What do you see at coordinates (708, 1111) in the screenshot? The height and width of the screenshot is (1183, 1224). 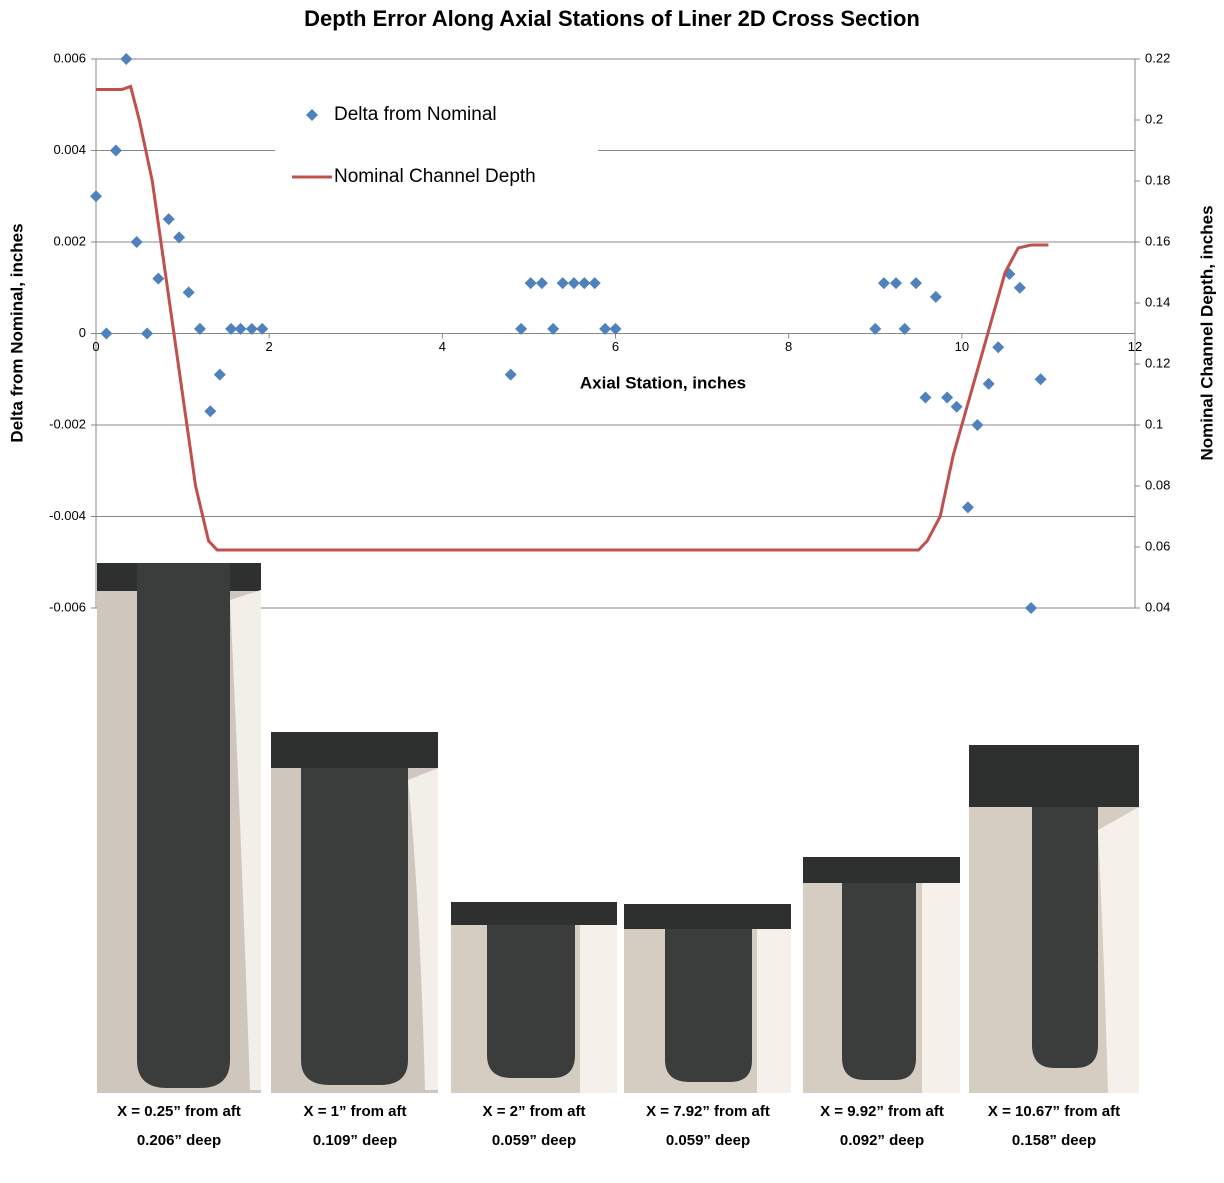 I see `photo-caption: X = 7.92” from aft` at bounding box center [708, 1111].